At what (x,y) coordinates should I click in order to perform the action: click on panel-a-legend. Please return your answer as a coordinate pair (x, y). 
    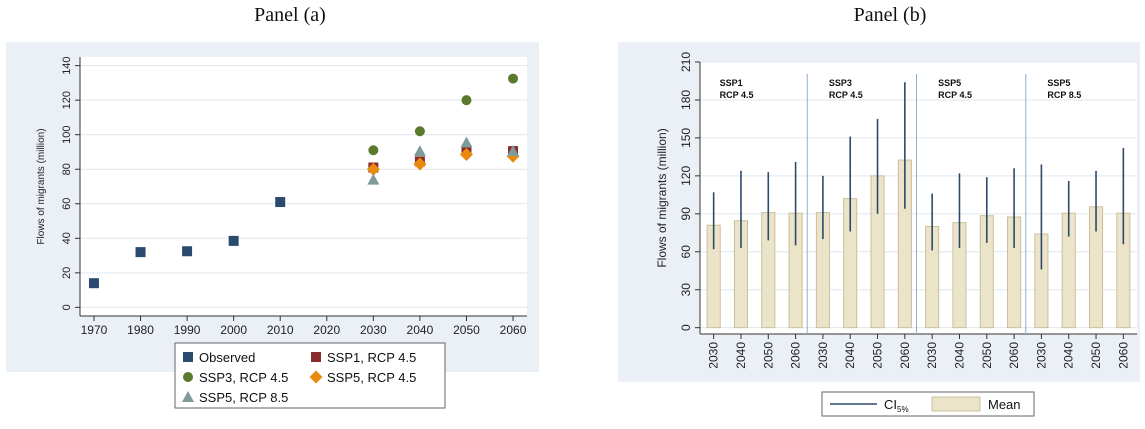
    Looking at the image, I should click on (310, 375).